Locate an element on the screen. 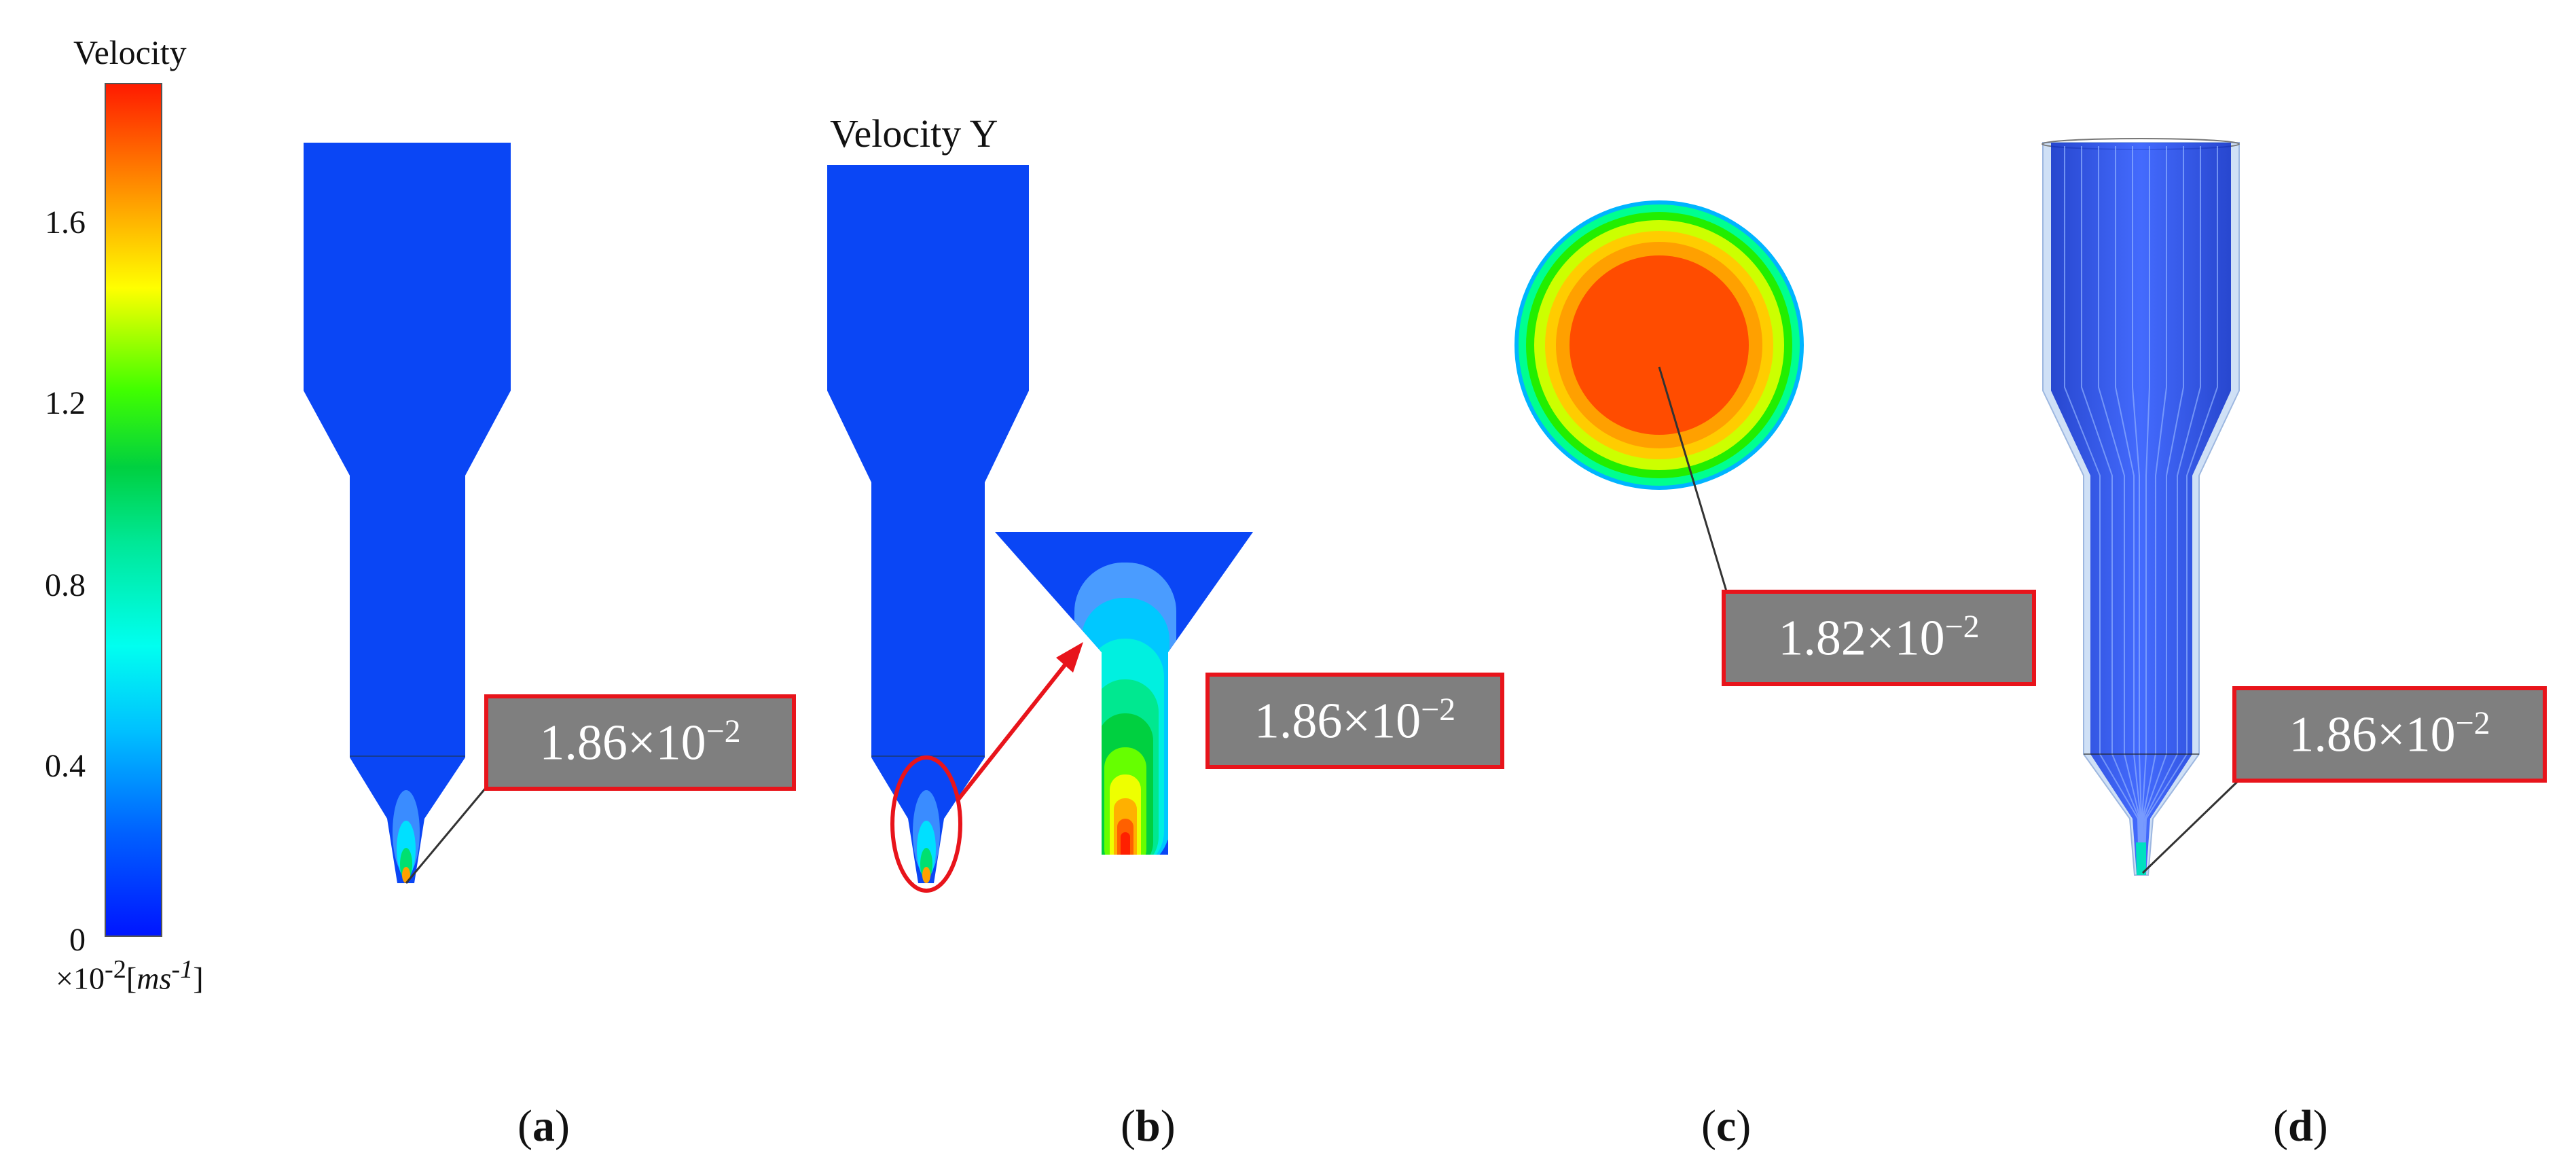  callout-d: 1.86×10⁻² is located at coordinates (2389, 734).